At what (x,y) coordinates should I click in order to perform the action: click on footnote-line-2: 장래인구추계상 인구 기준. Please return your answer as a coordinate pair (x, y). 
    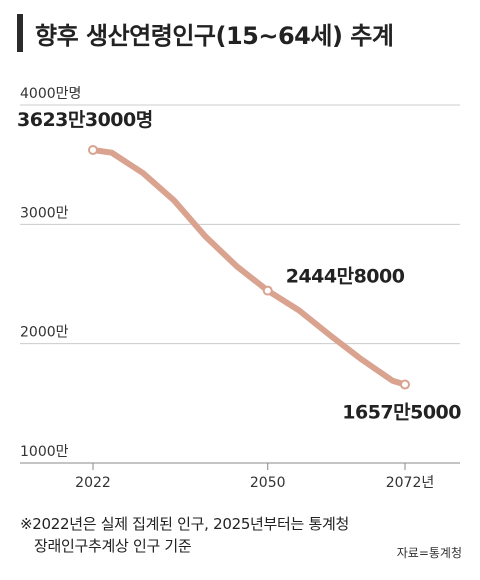
    Looking at the image, I should click on (113, 546).